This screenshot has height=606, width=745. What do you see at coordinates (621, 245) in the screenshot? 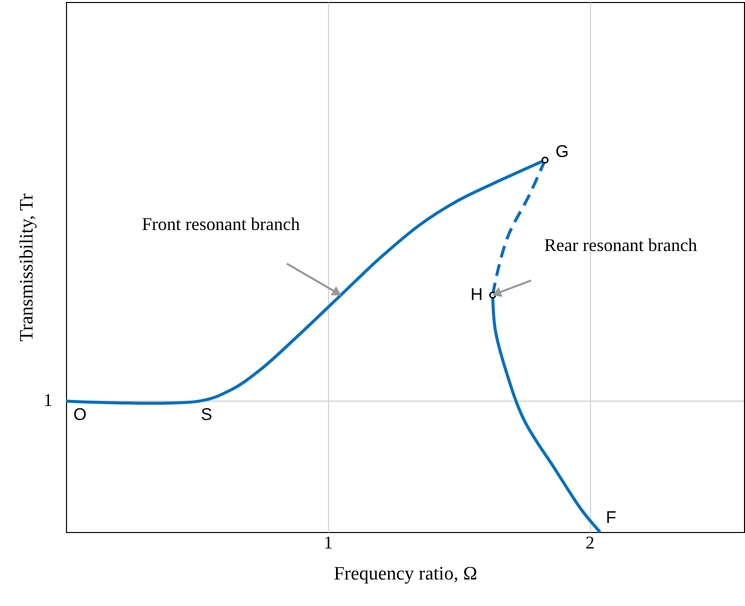
I see `annotation: Rear resonant branch` at bounding box center [621, 245].